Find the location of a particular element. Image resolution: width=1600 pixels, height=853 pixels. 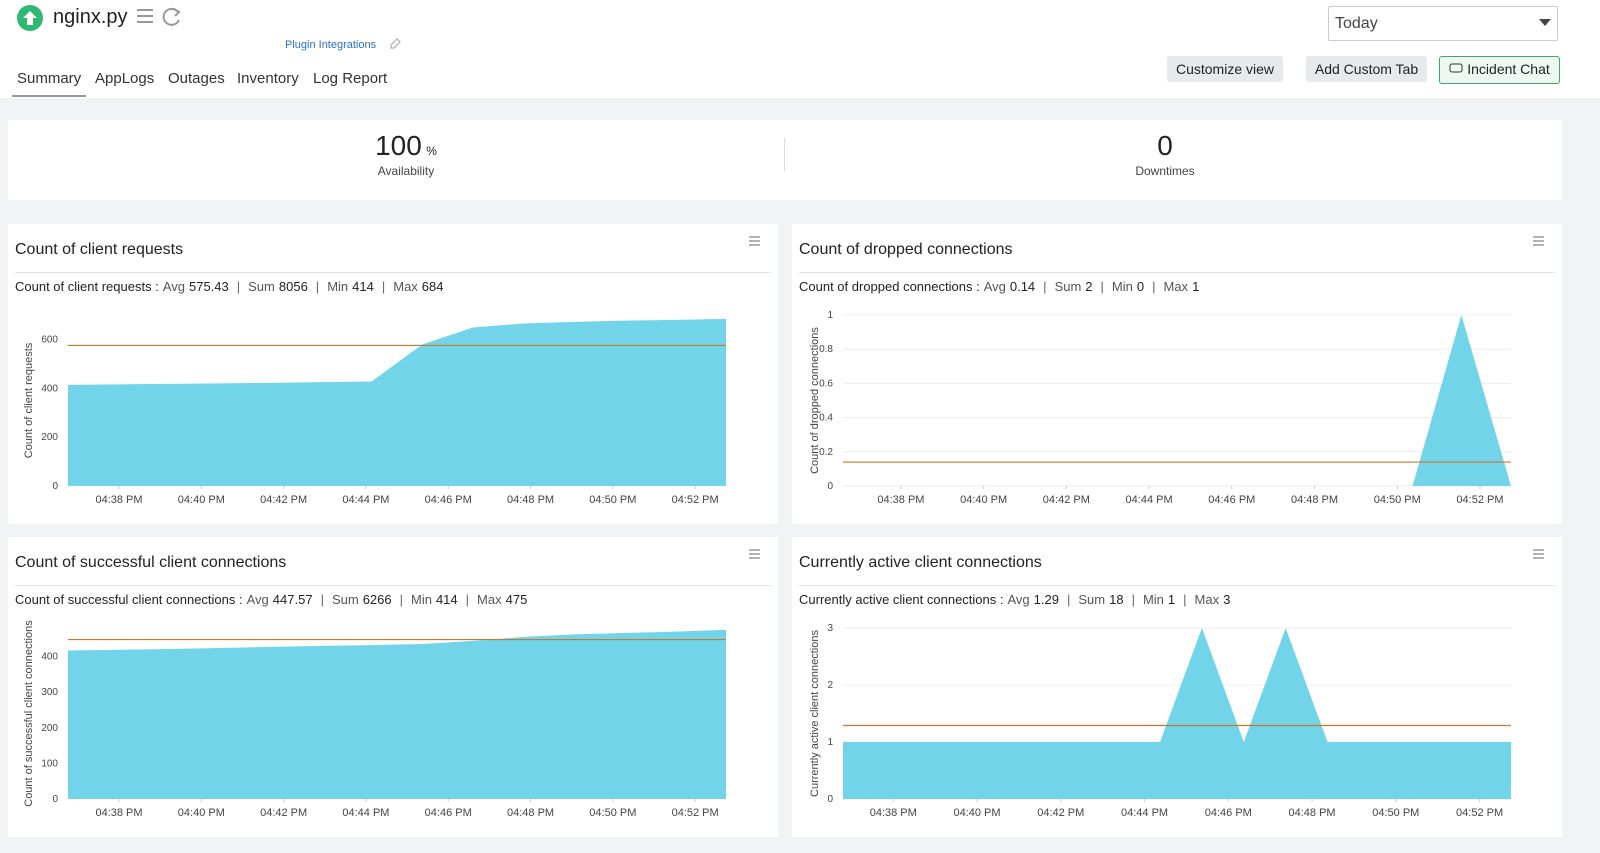

dropdown-arrow is located at coordinates (1545, 22).